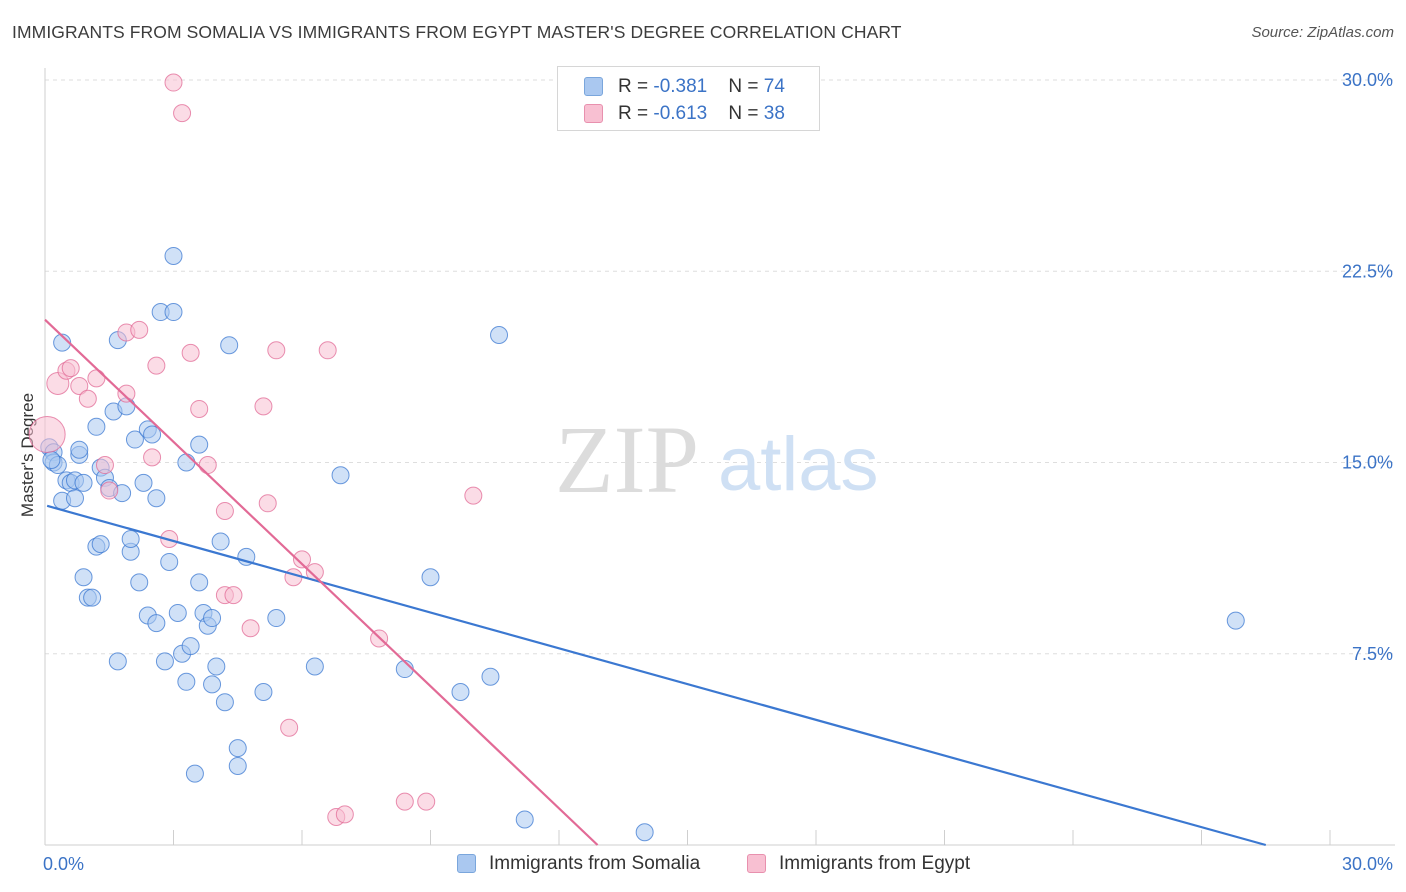 This screenshot has height=892, width=1406. I want to click on watermark-atlas: atlas, so click(798, 464).